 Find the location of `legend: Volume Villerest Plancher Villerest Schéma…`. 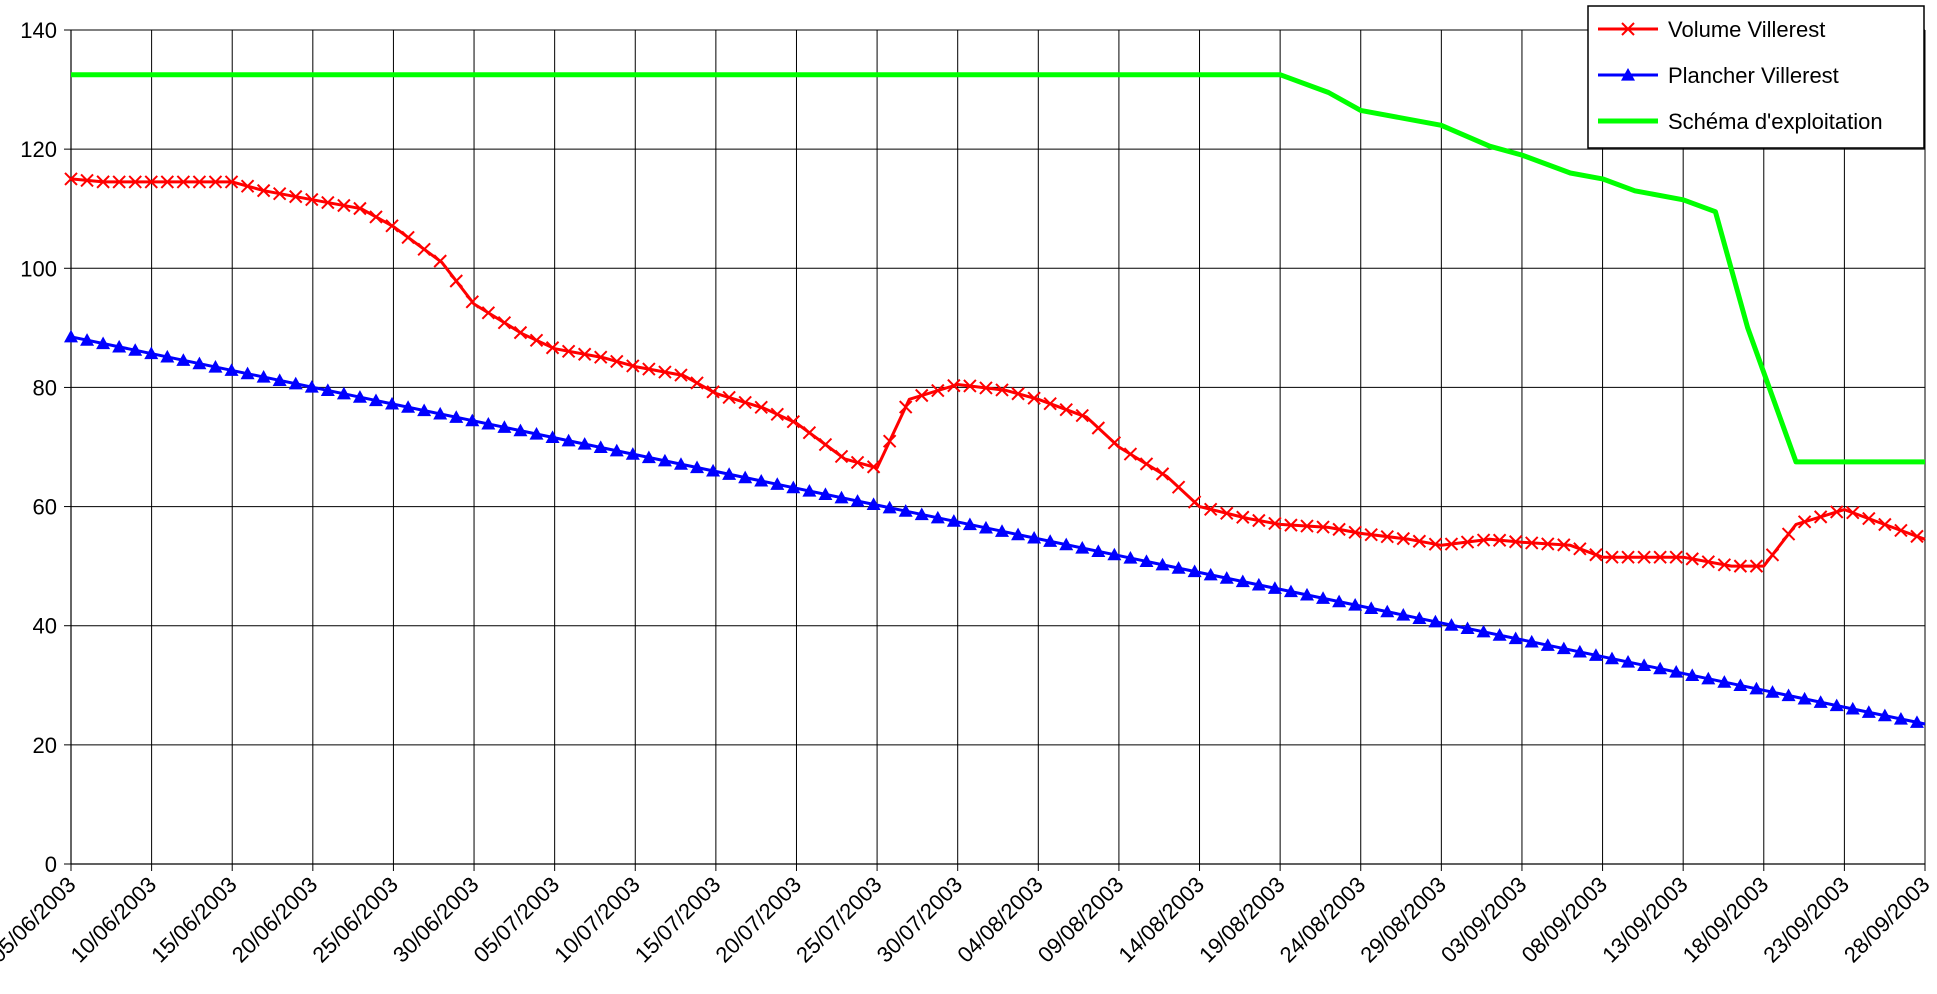

legend: Volume Villerest Plancher Villerest Schéma… is located at coordinates (1756, 77).